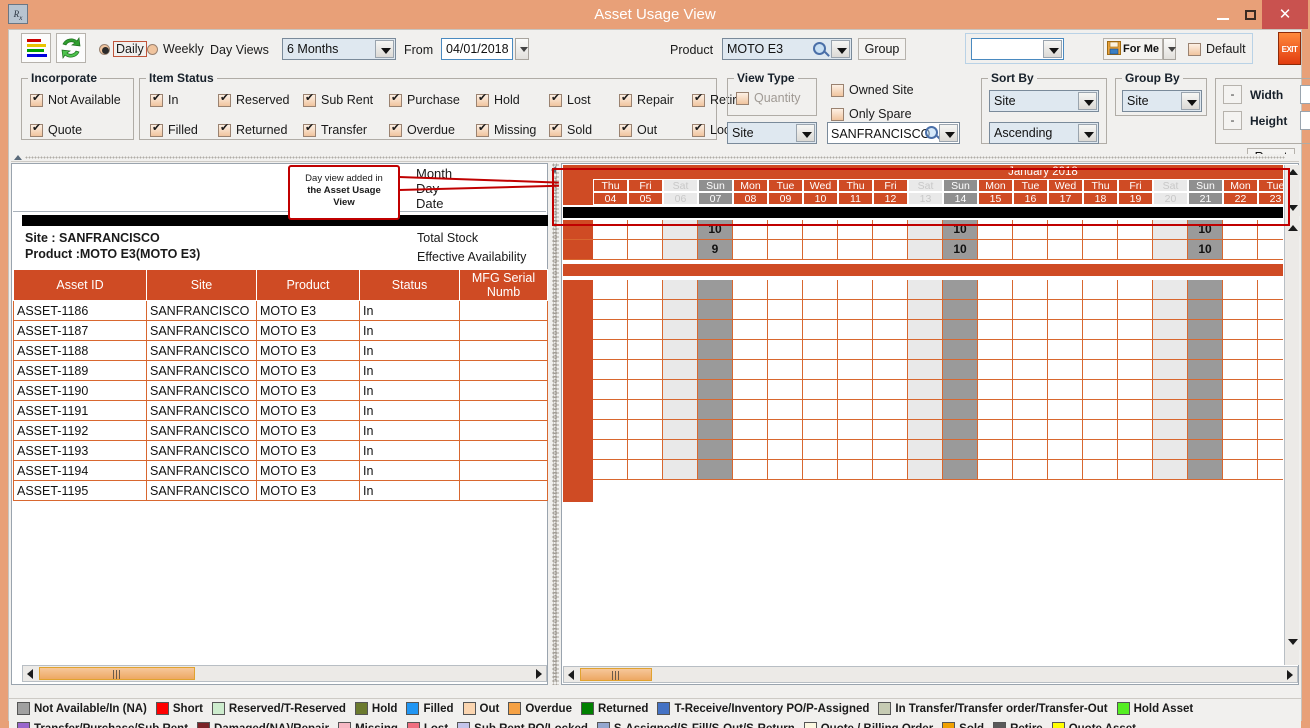  What do you see at coordinates (284, 673) in the screenshot?
I see `left-horizontal-scrollbar` at bounding box center [284, 673].